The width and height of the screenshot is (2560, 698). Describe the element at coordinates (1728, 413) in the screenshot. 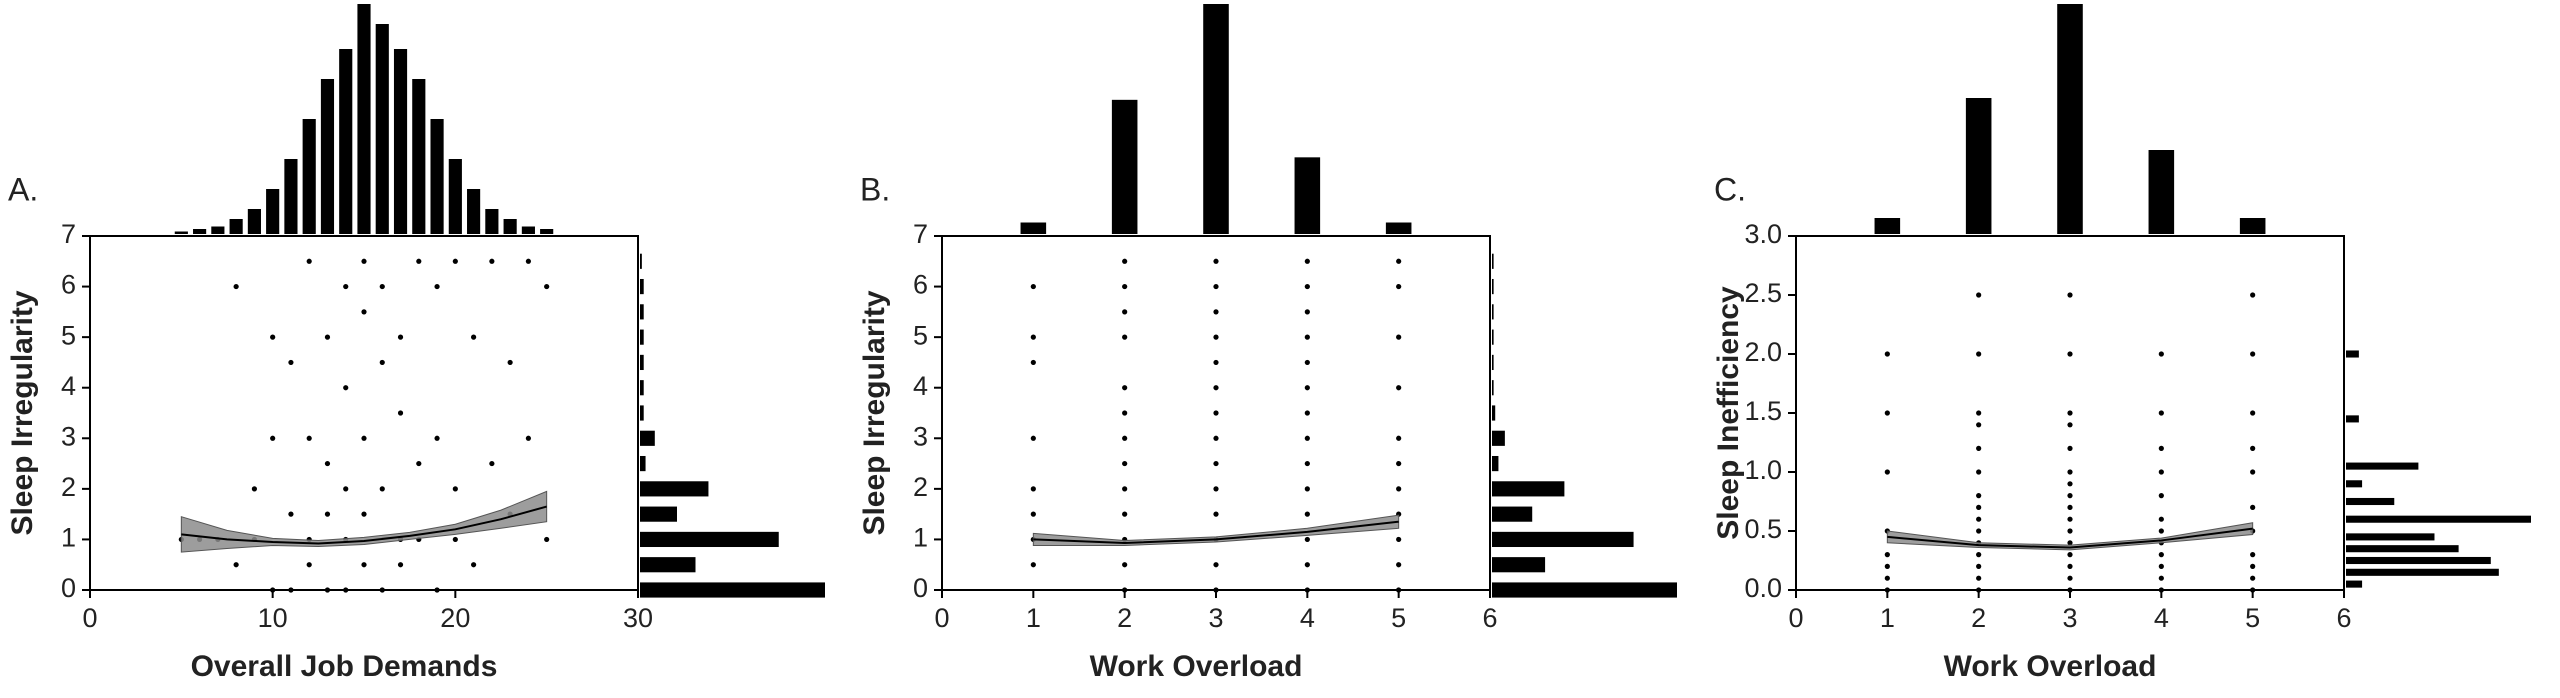

I see `y-axis-title: Sleep Inefficiency` at that location.